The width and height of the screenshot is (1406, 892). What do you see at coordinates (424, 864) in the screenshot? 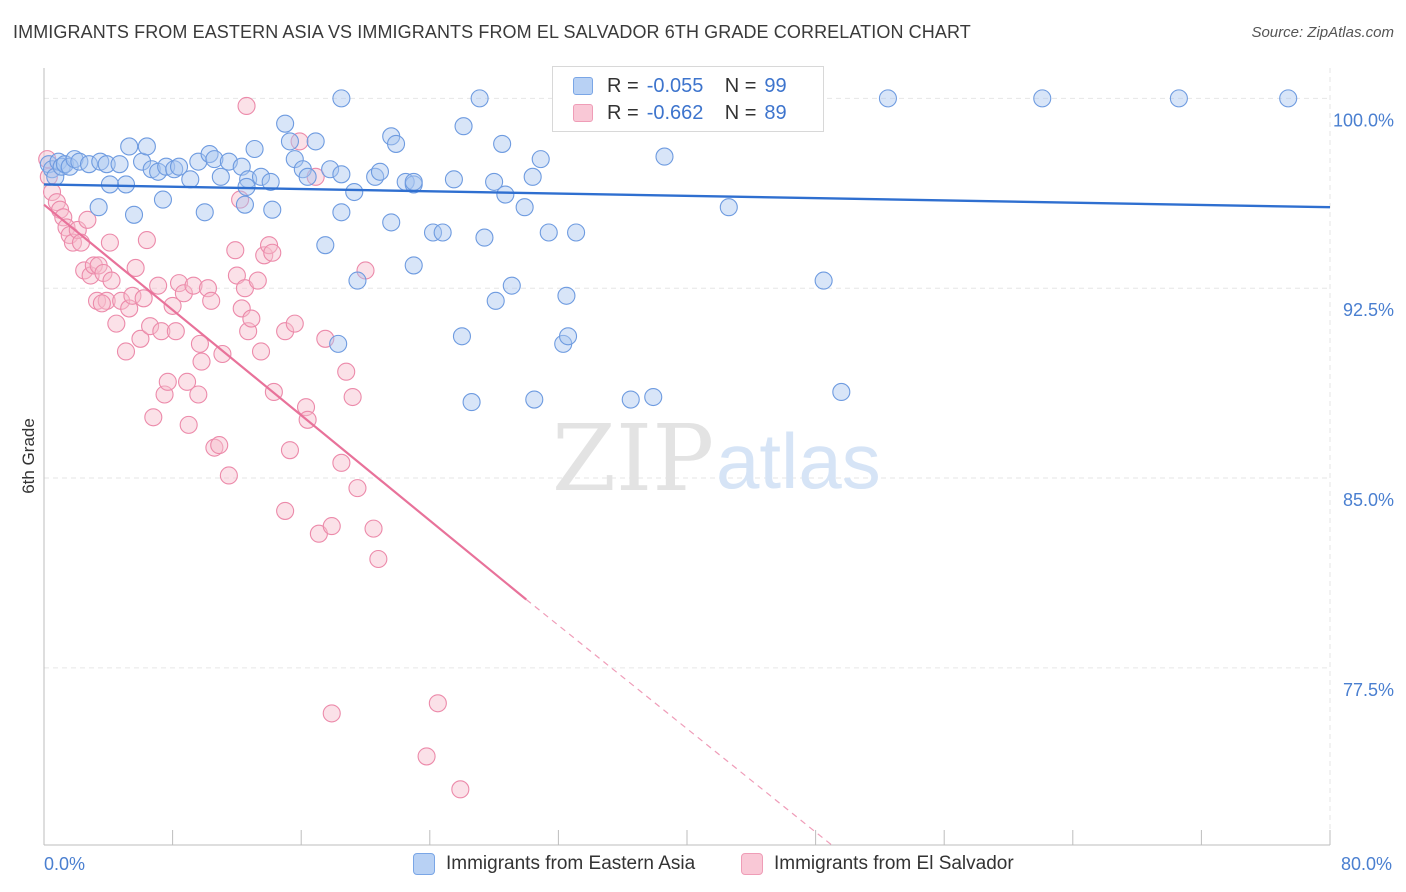
I see `bottom-legend-swatch-blue` at bounding box center [424, 864].